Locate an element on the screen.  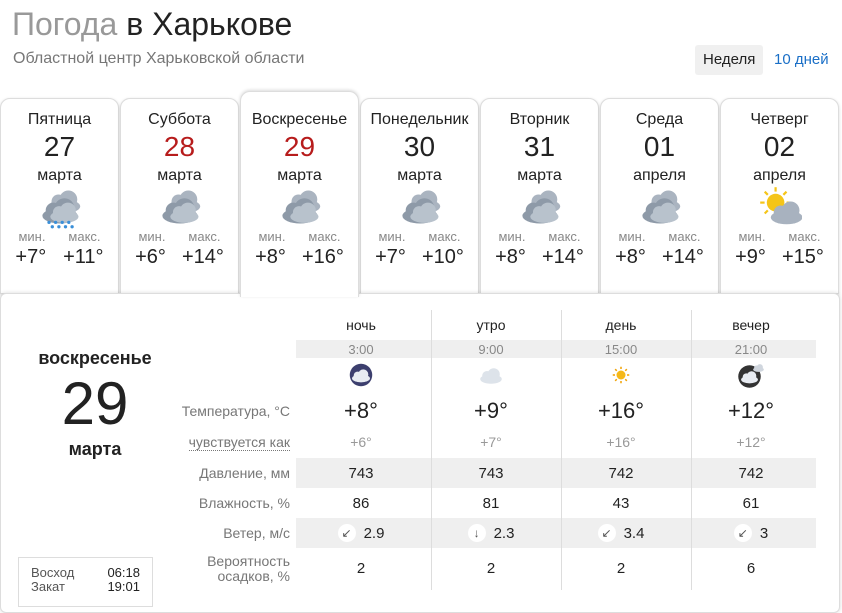
selected-day: воскресенье 29 марта is located at coordinates (95, 404).